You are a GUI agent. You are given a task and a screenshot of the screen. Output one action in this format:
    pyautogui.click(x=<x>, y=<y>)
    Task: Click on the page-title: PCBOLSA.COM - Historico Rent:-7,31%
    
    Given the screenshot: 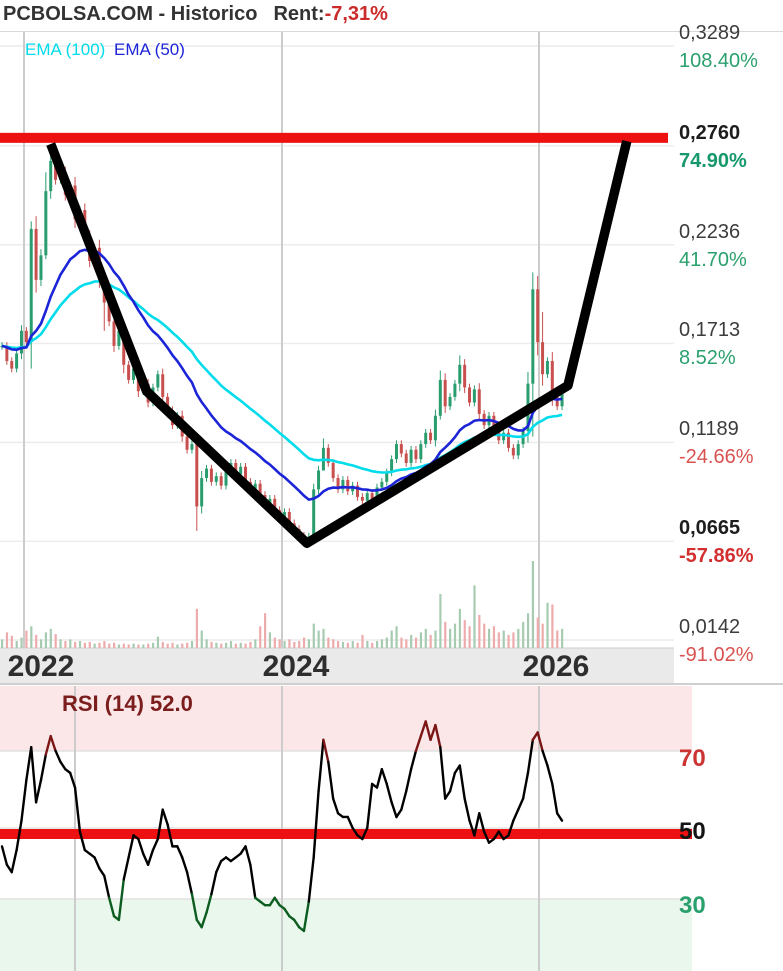 What is the action you would take?
    pyautogui.click(x=195, y=14)
    